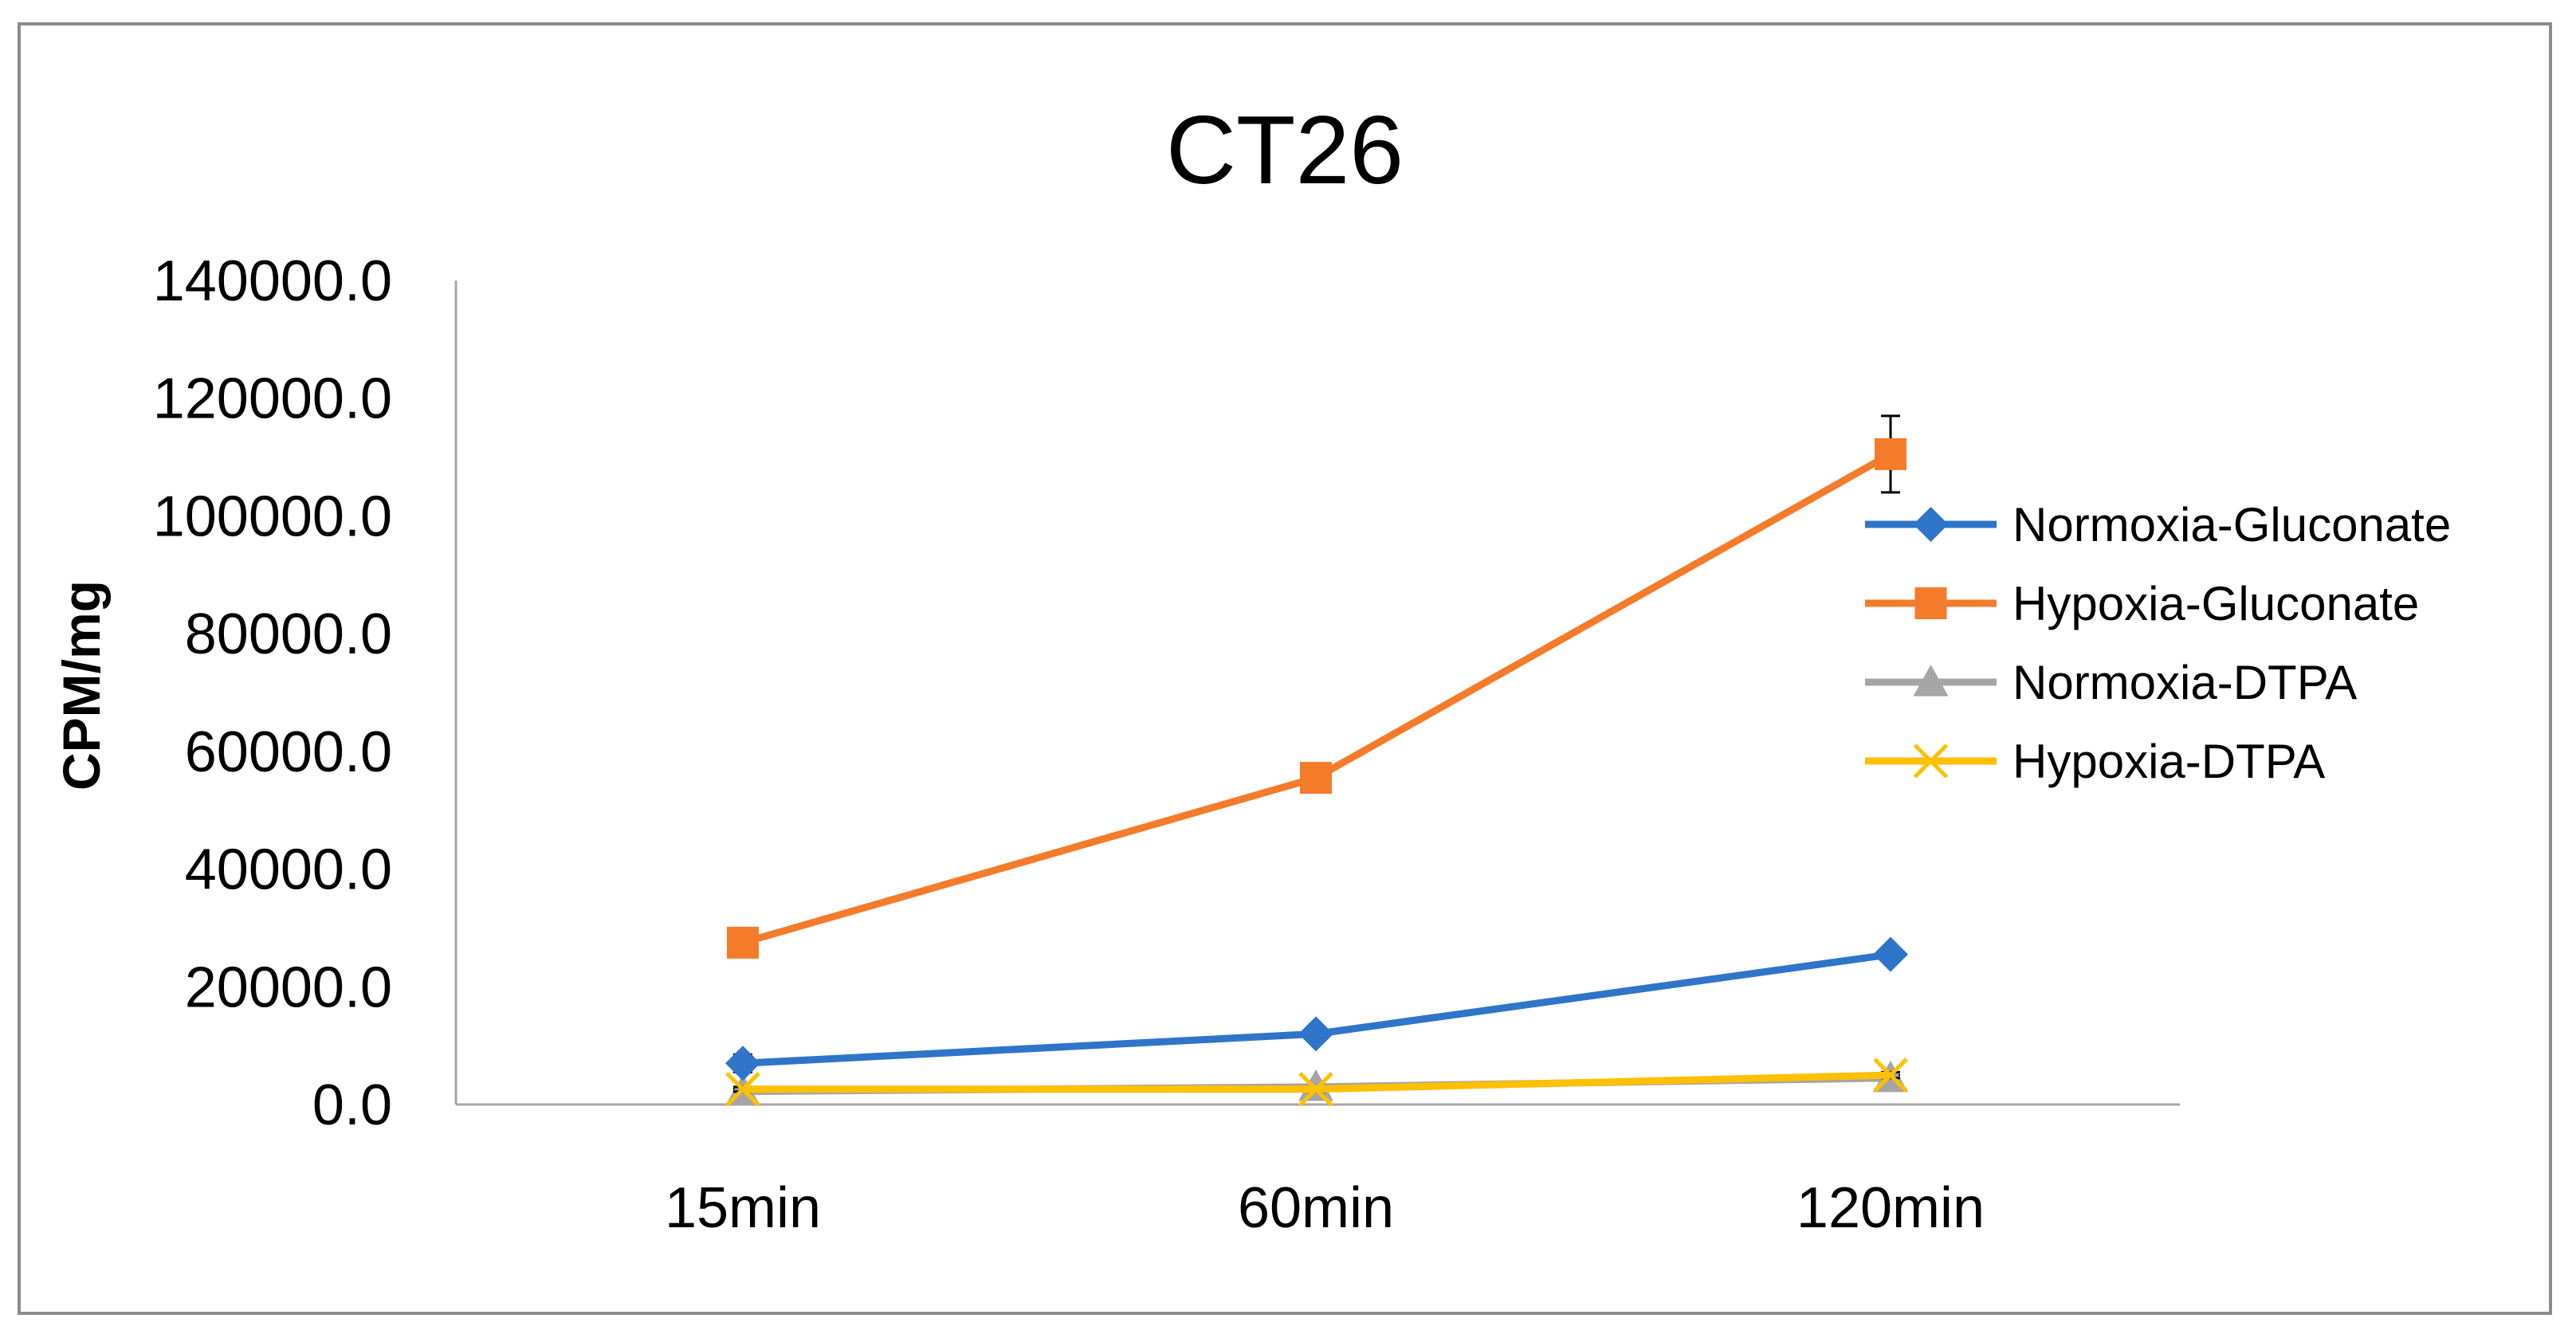  What do you see at coordinates (743, 1208) in the screenshot?
I see `x-tick-label: 15min` at bounding box center [743, 1208].